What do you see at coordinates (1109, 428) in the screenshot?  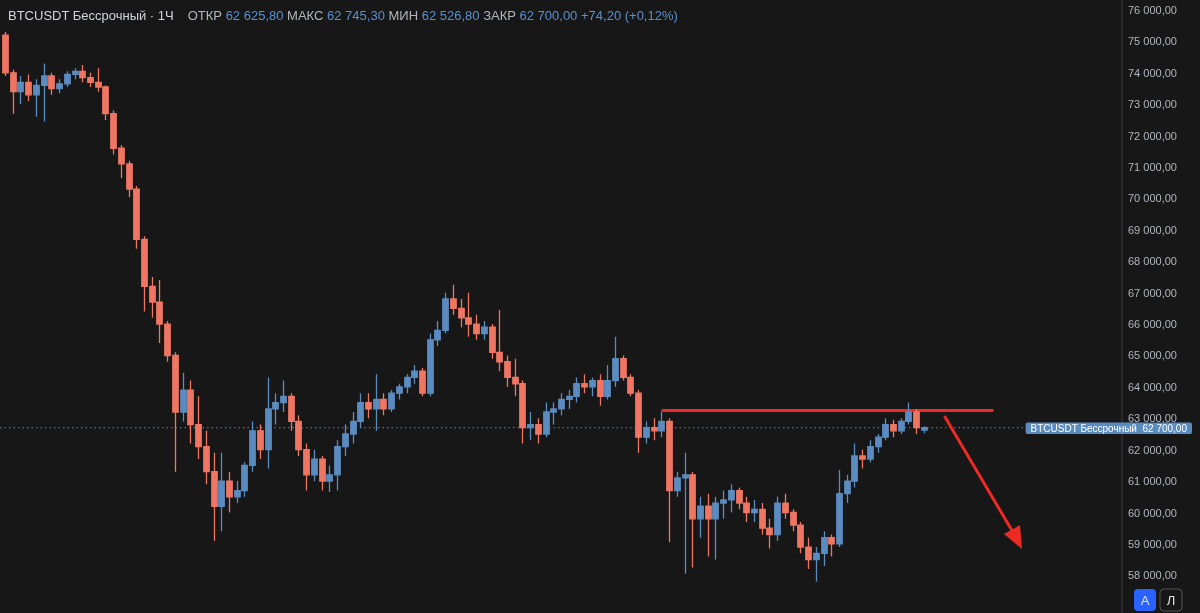 I see `ref-line-label: BTCUSDT Бессрочный 62 700,00` at bounding box center [1109, 428].